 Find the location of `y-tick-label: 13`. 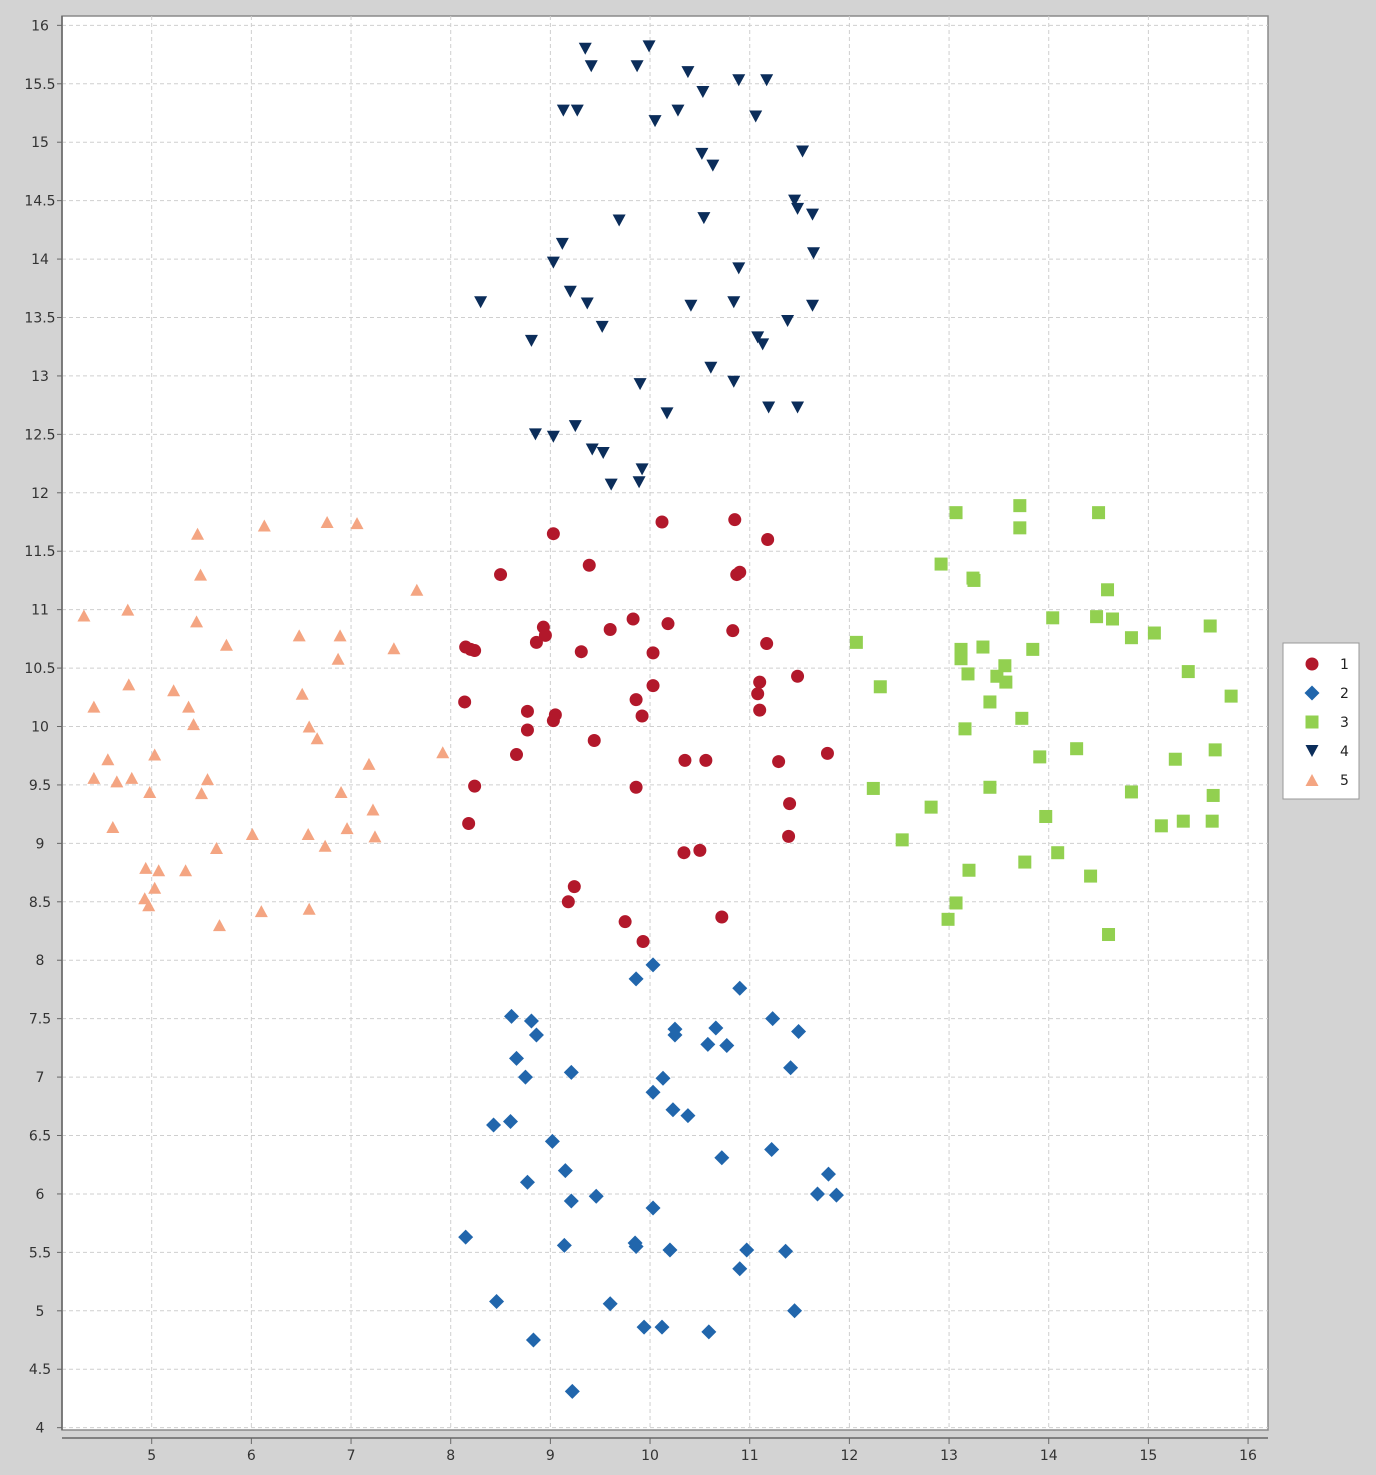

y-tick-label: 13 is located at coordinates (40, 377).